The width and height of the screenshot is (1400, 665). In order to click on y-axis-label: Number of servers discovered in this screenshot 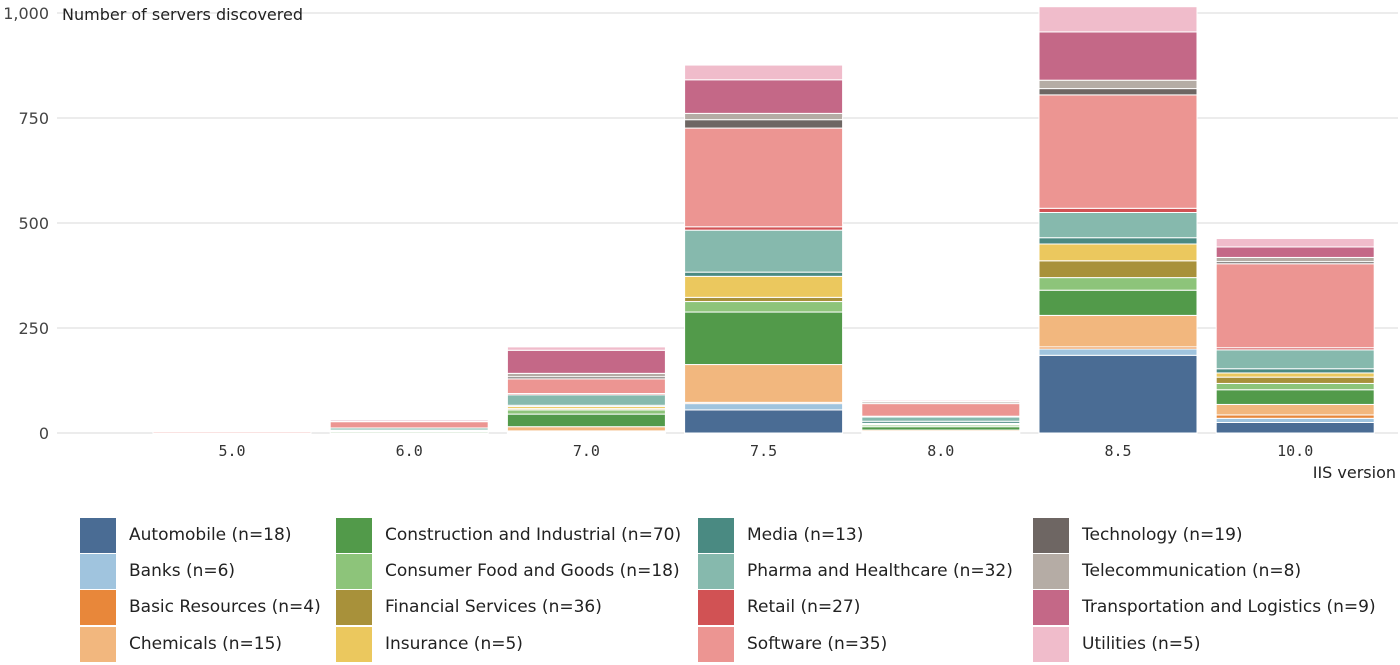, I will do `click(182, 14)`.